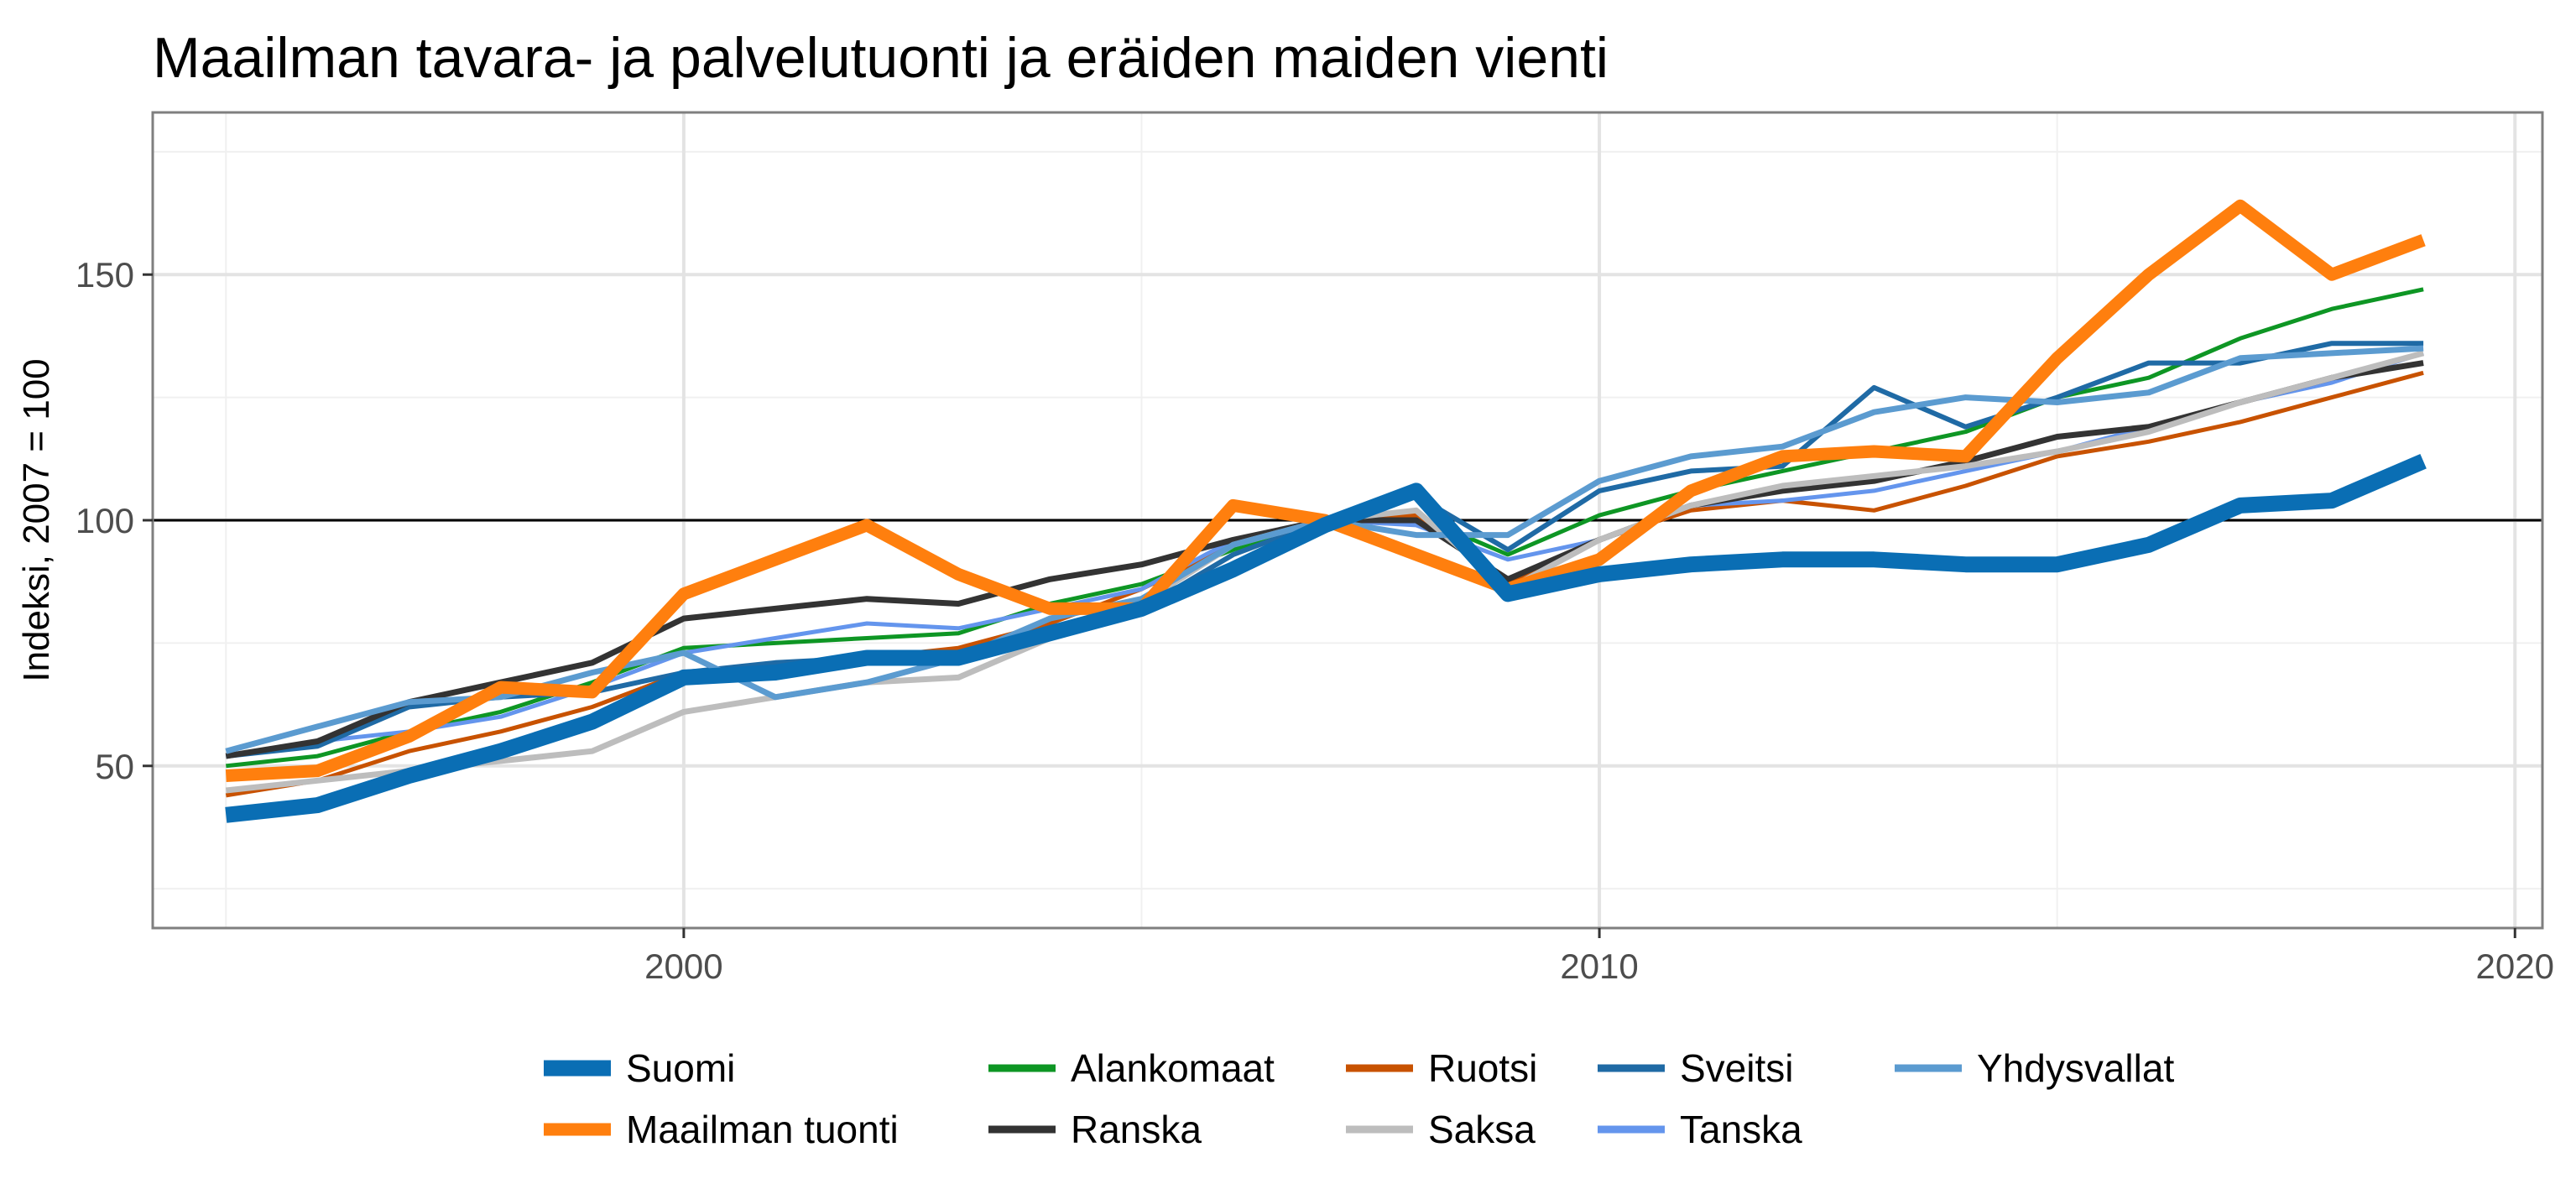 This screenshot has height=1189, width=2576. I want to click on x-tick-label: 2000, so click(683, 966).